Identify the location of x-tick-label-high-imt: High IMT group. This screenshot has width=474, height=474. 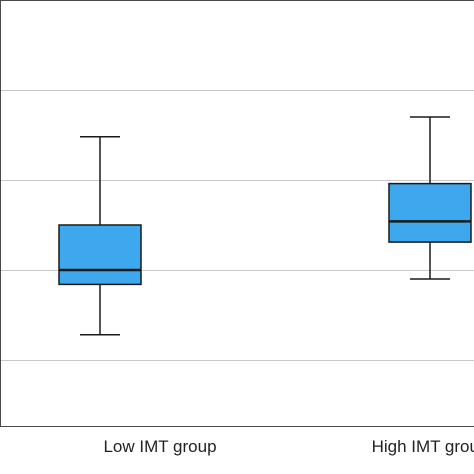
(423, 446).